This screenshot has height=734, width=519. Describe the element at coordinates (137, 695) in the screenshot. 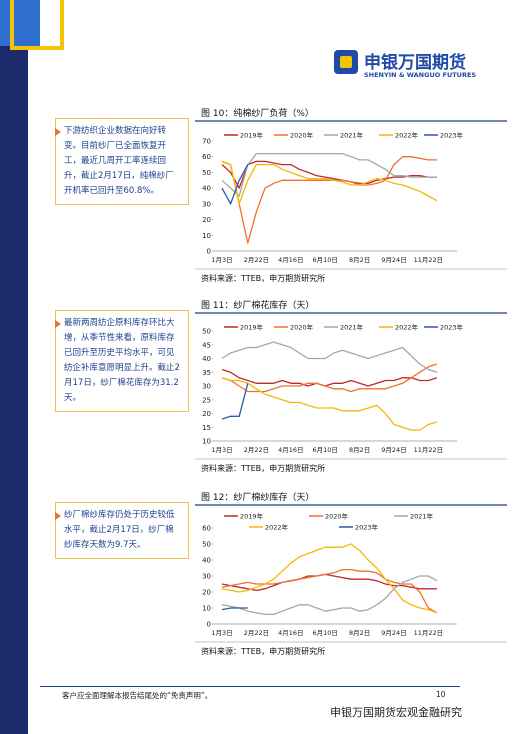

I see `disclaimer: 客户应全面理解本报告结尾处的“免责声明”。` at that location.